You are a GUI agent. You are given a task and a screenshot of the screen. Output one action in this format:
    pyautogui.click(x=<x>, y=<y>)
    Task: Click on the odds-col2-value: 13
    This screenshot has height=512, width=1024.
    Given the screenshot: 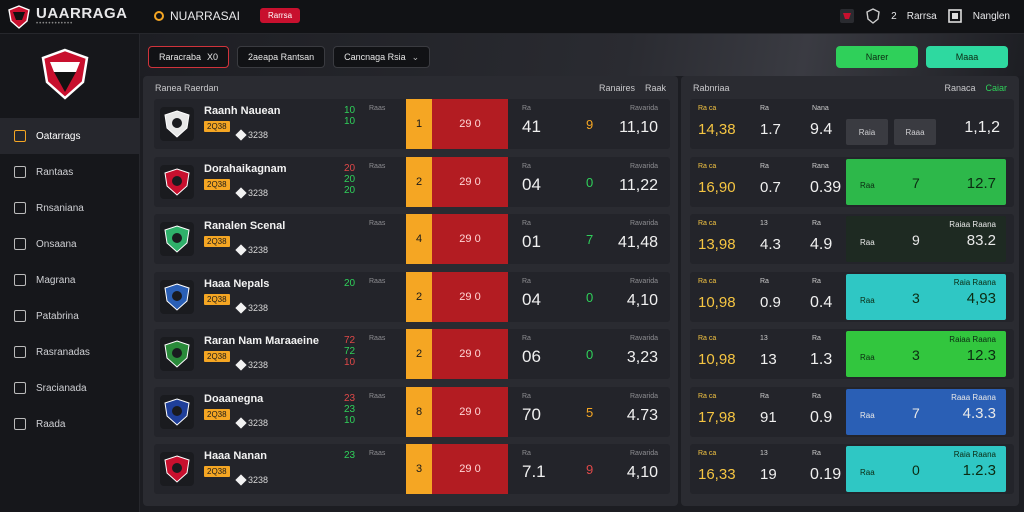 What is the action you would take?
    pyautogui.click(x=768, y=359)
    